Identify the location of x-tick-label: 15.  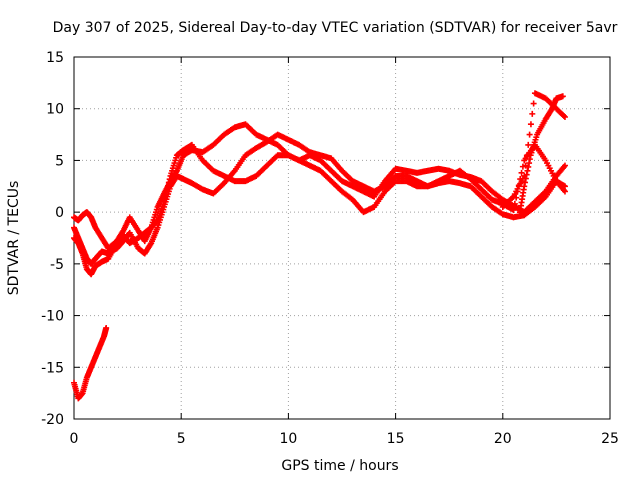
(396, 439).